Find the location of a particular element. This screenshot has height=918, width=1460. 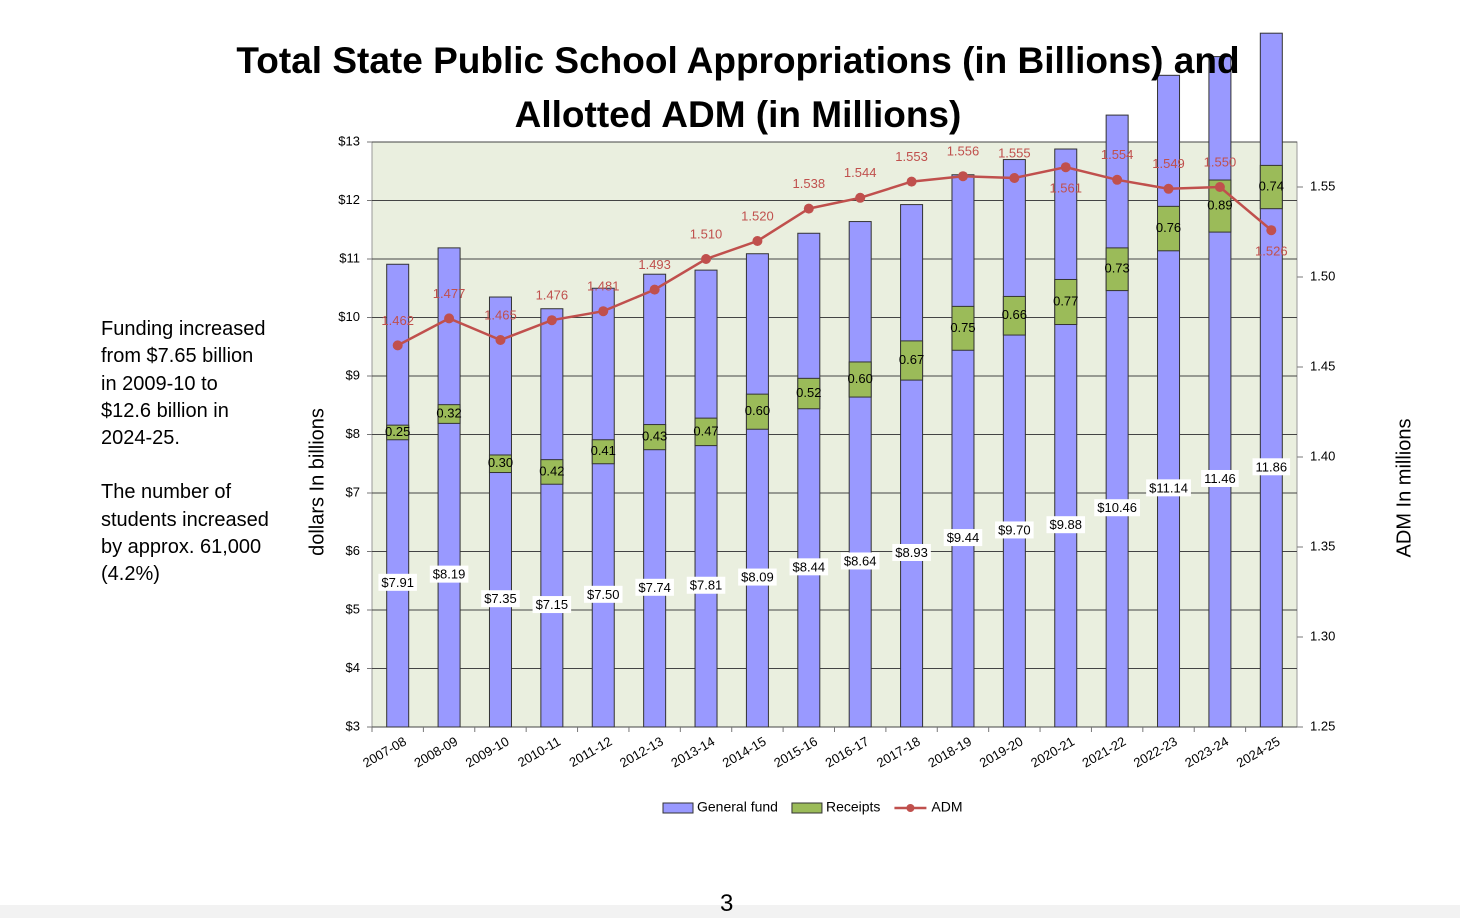

value-label: 1.538 is located at coordinates (809, 183).